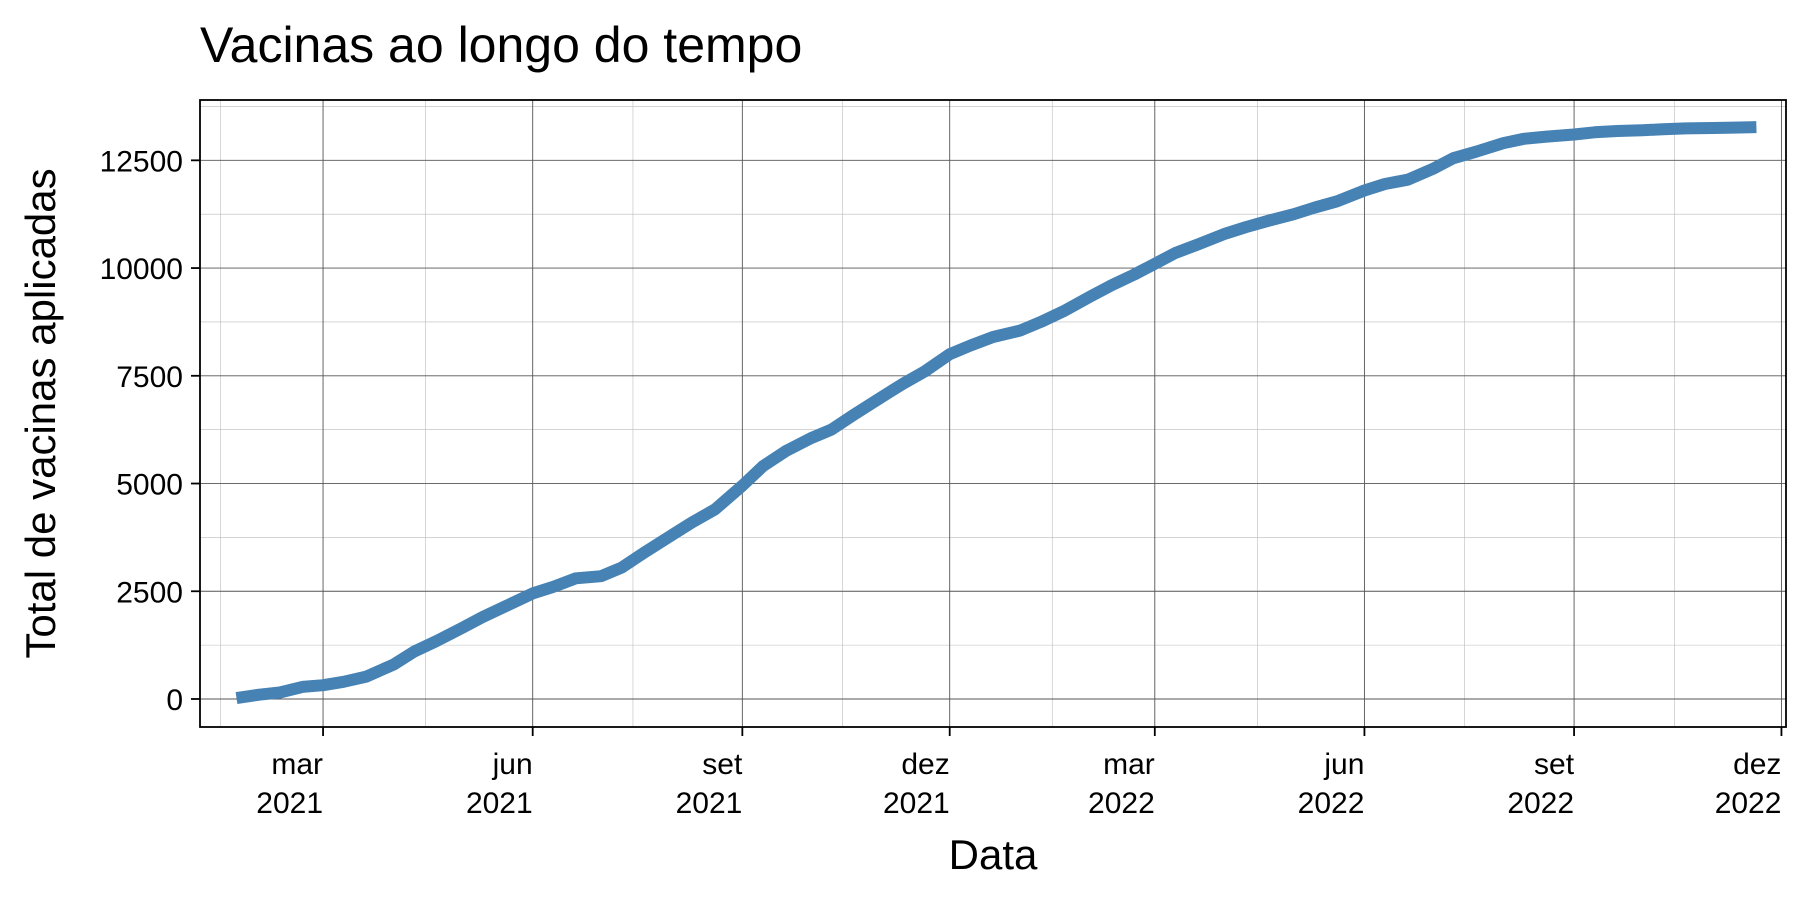  Describe the element at coordinates (141, 161) in the screenshot. I see `y-tick-label: 12500` at that location.